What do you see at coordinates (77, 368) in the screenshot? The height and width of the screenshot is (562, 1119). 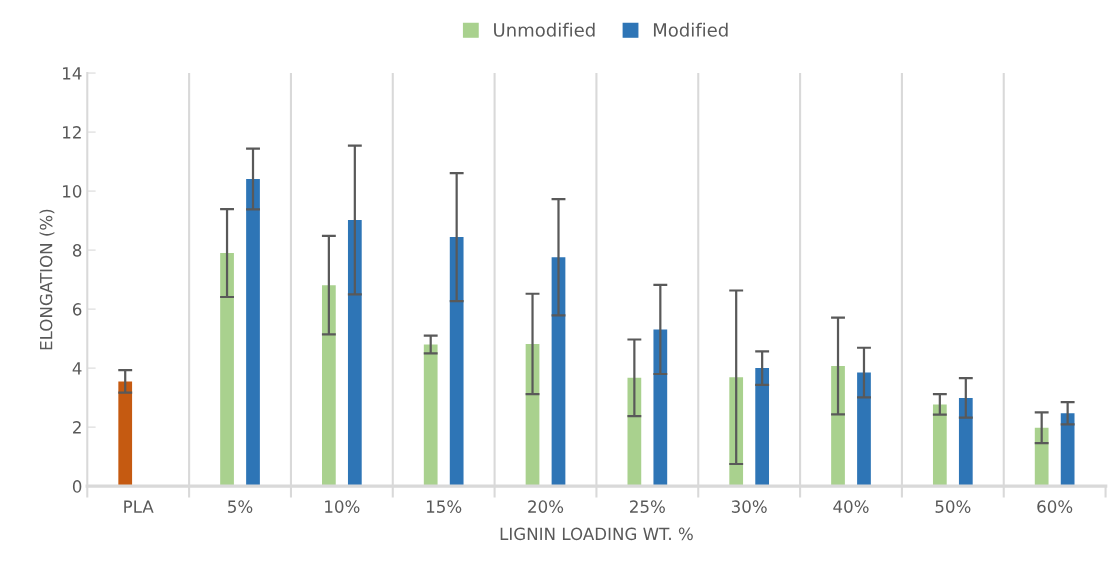 I see `y-tick-label: 4` at bounding box center [77, 368].